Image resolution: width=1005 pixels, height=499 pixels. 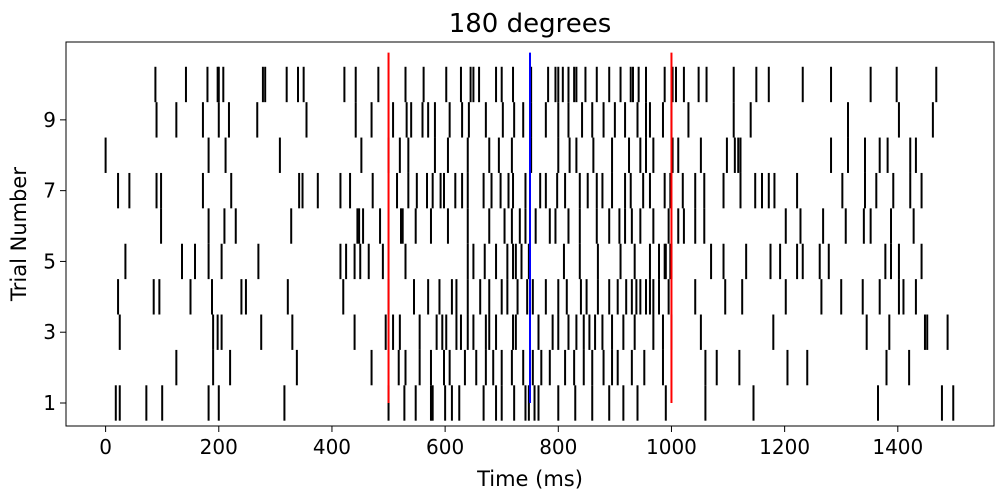 What do you see at coordinates (445, 447) in the screenshot?
I see `x-tick-label: 600` at bounding box center [445, 447].